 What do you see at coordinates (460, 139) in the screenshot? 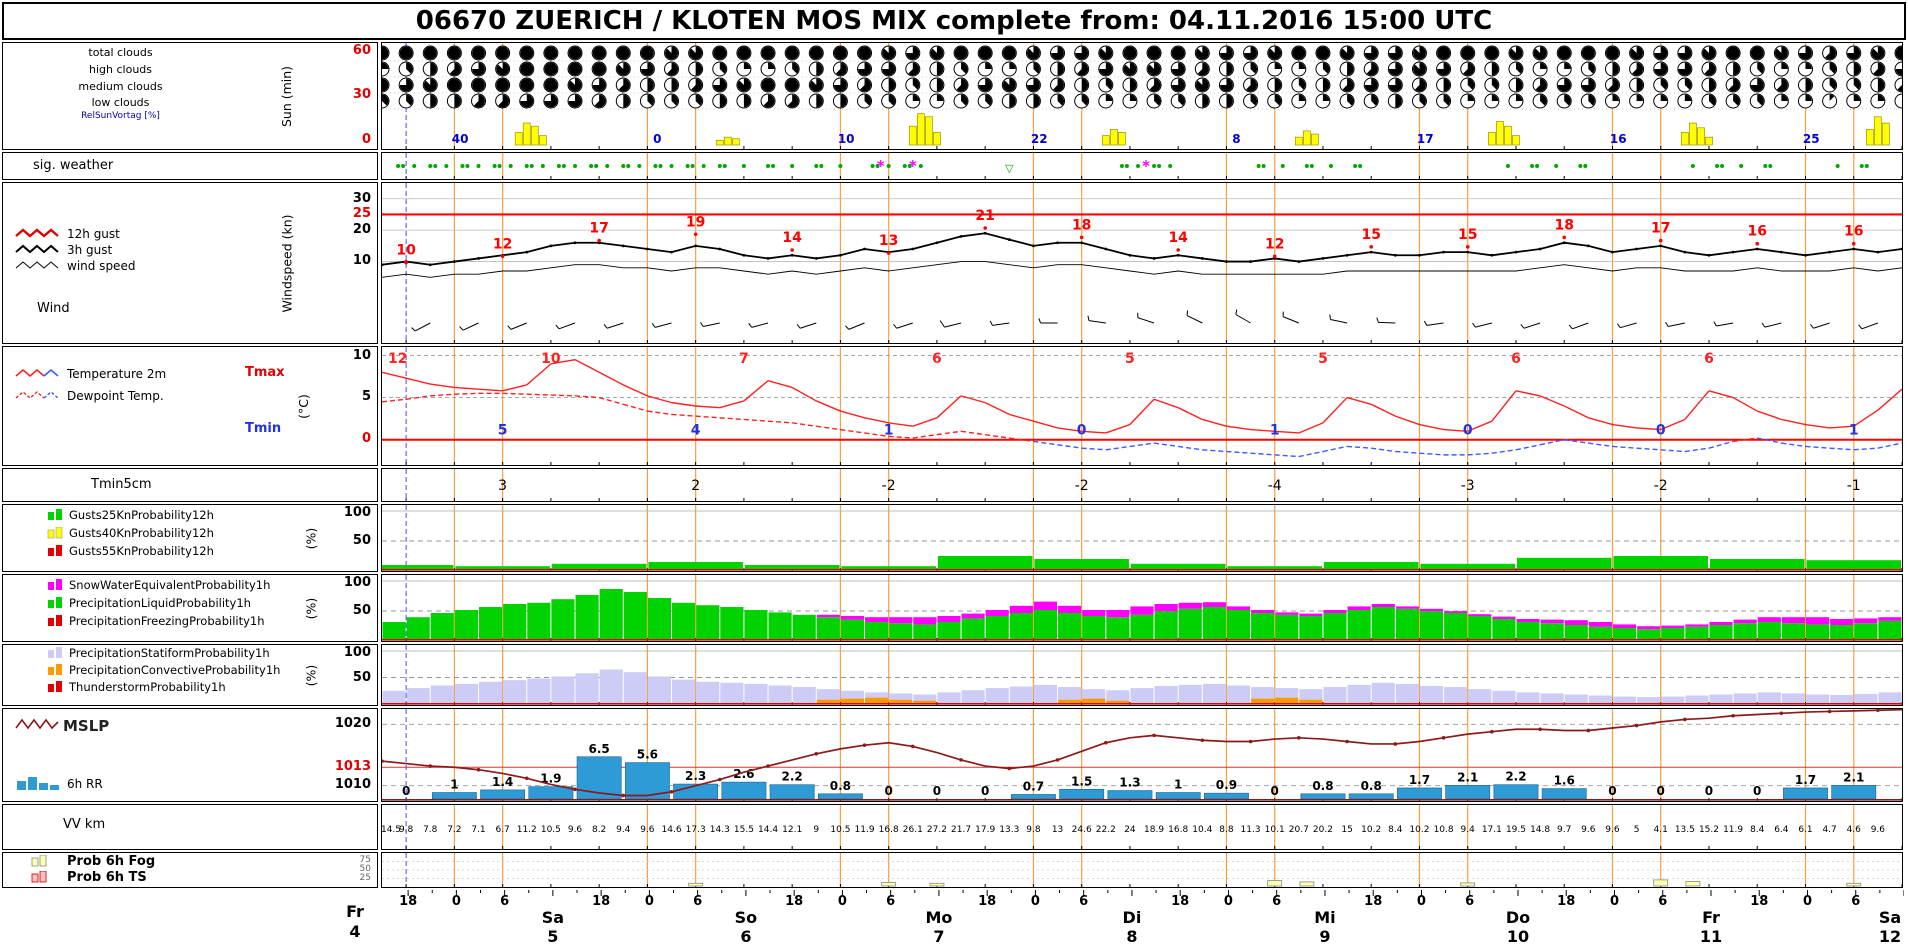
I see `svg-text: 40` at bounding box center [460, 139].